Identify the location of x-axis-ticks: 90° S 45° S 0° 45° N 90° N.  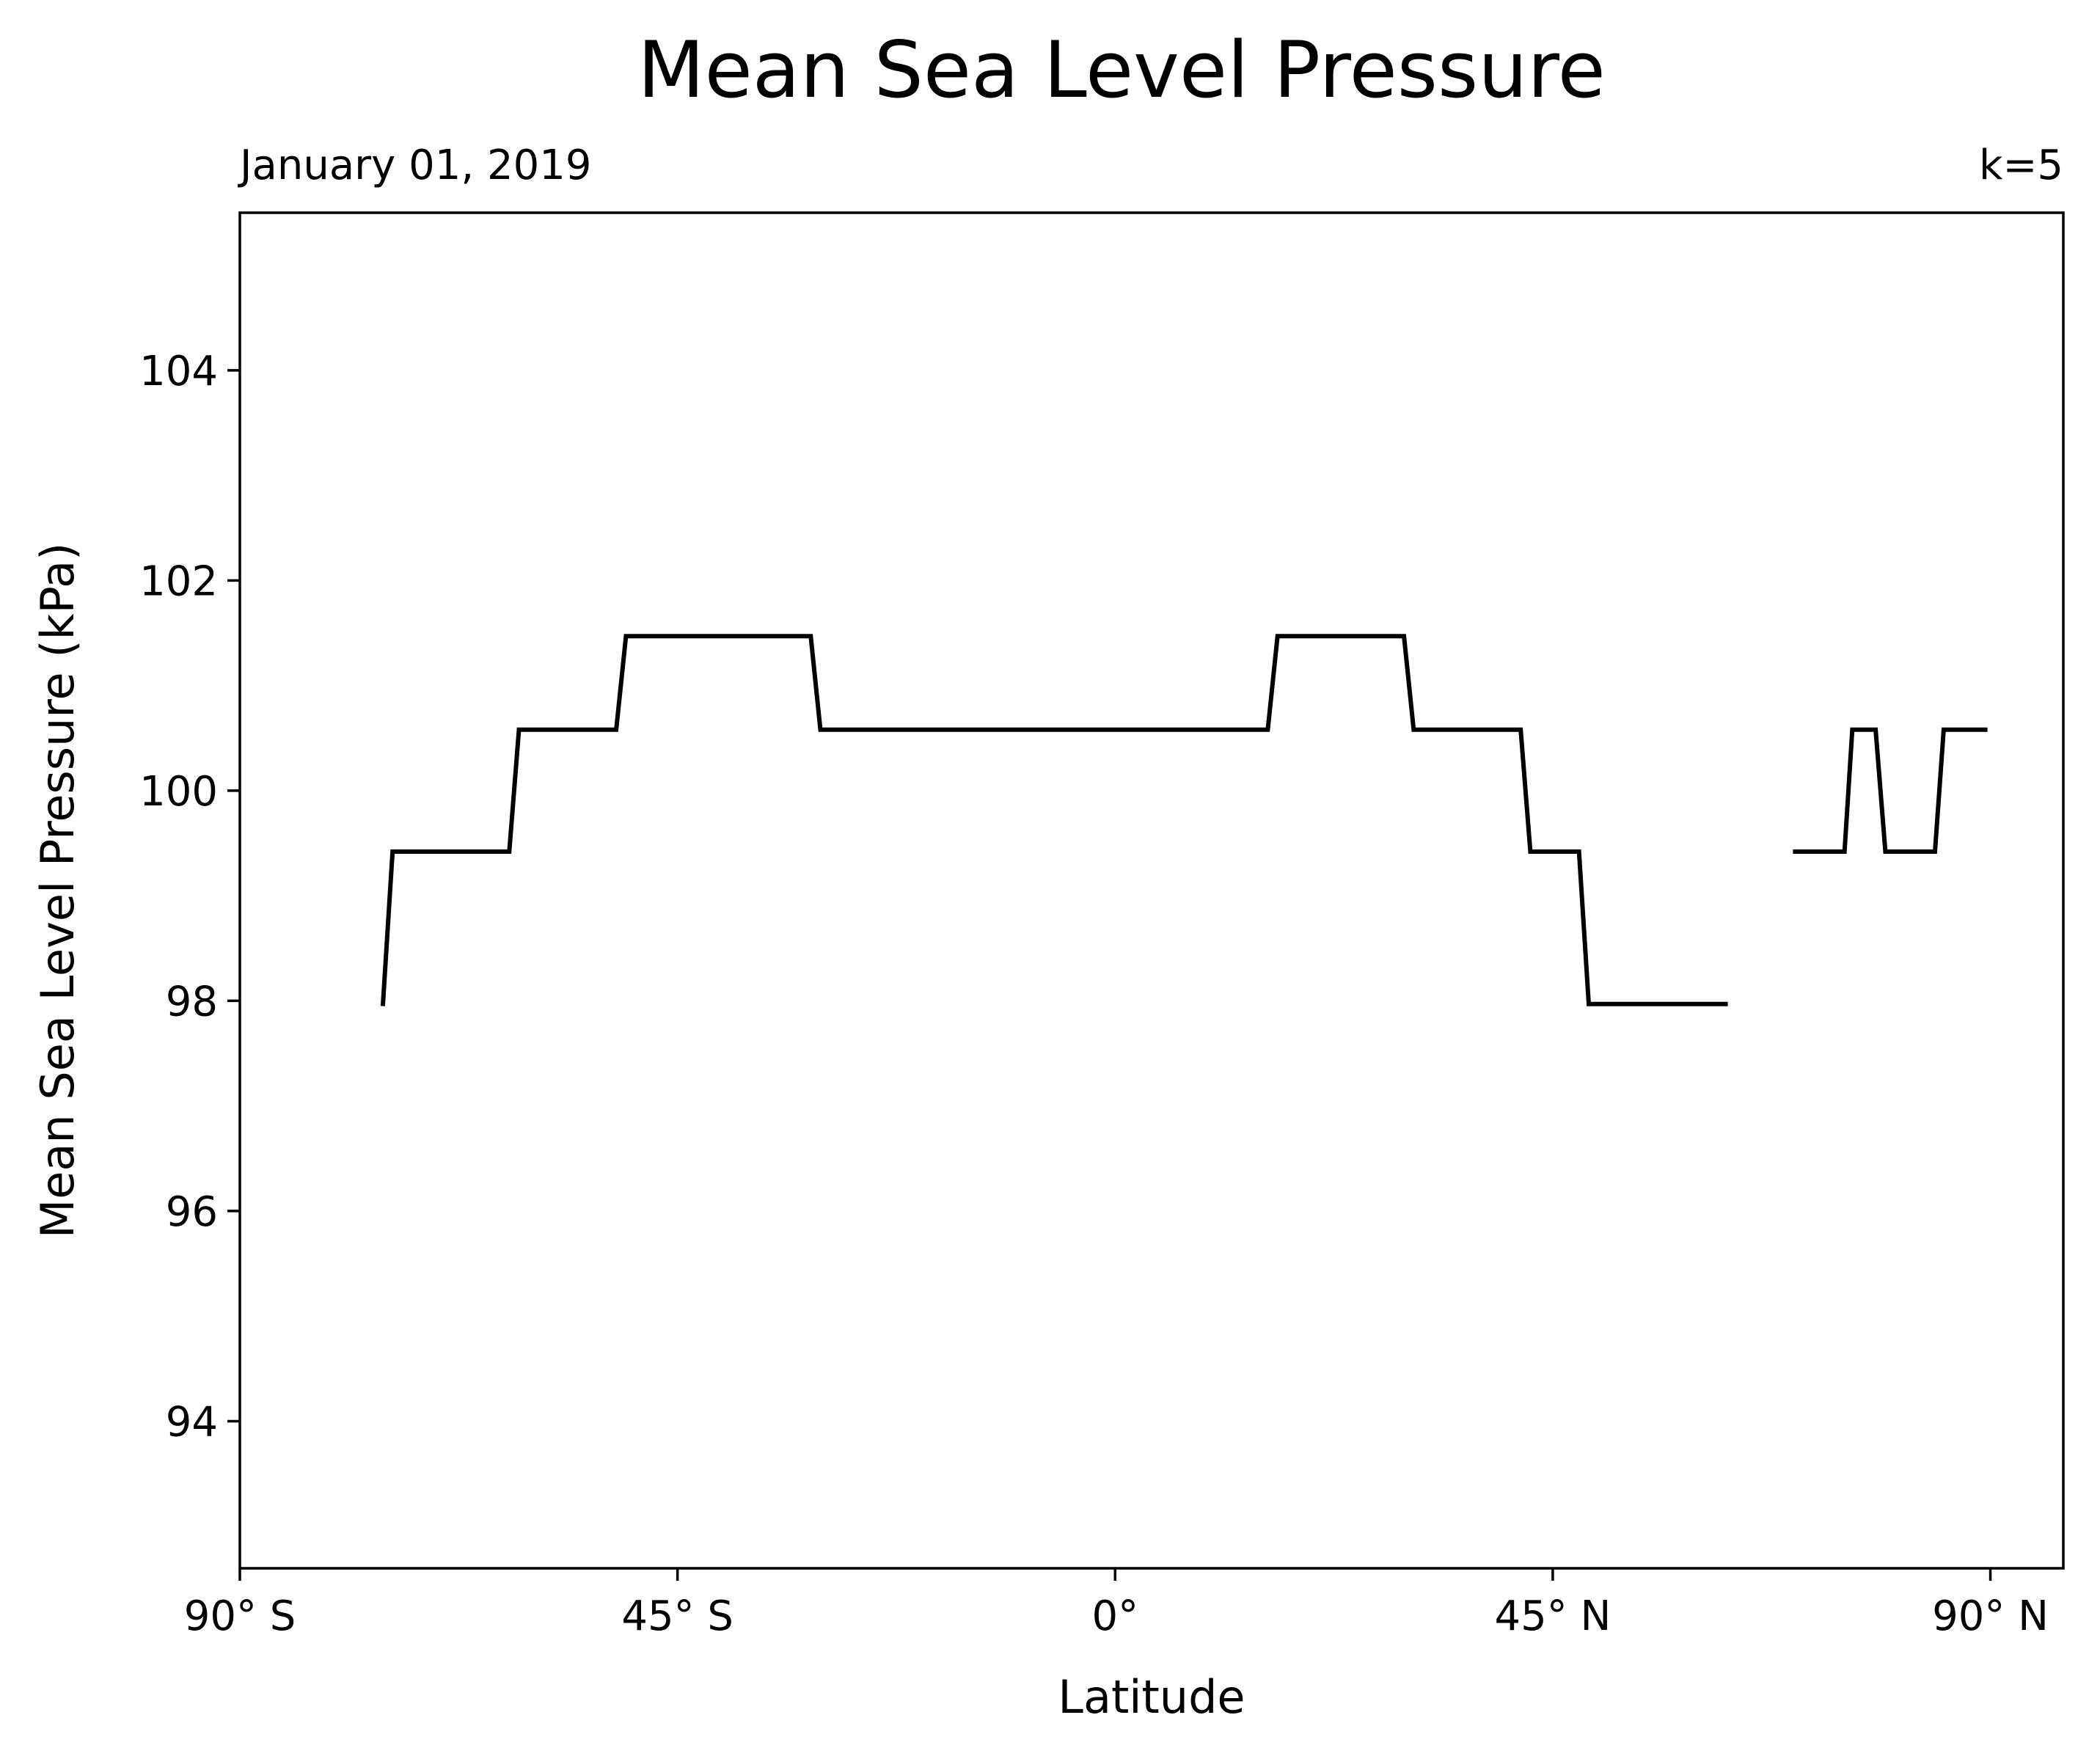
(1116, 1604).